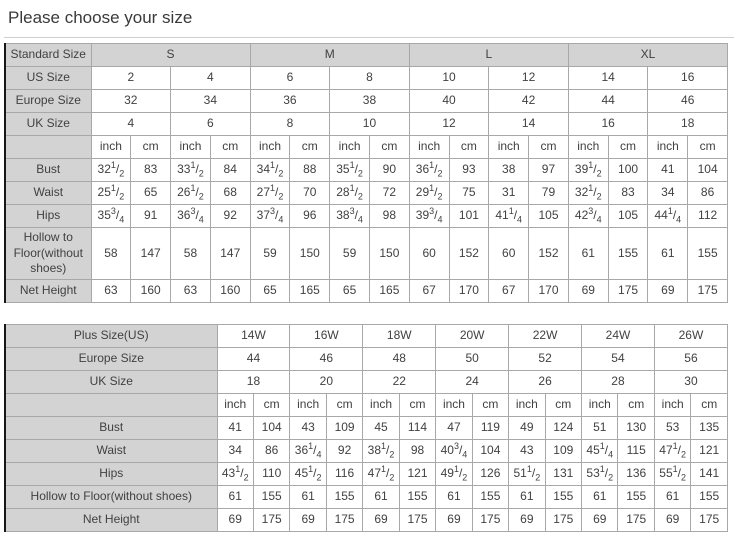  Describe the element at coordinates (111, 335) in the screenshot. I see `row-label: Plus Size(US)` at that location.